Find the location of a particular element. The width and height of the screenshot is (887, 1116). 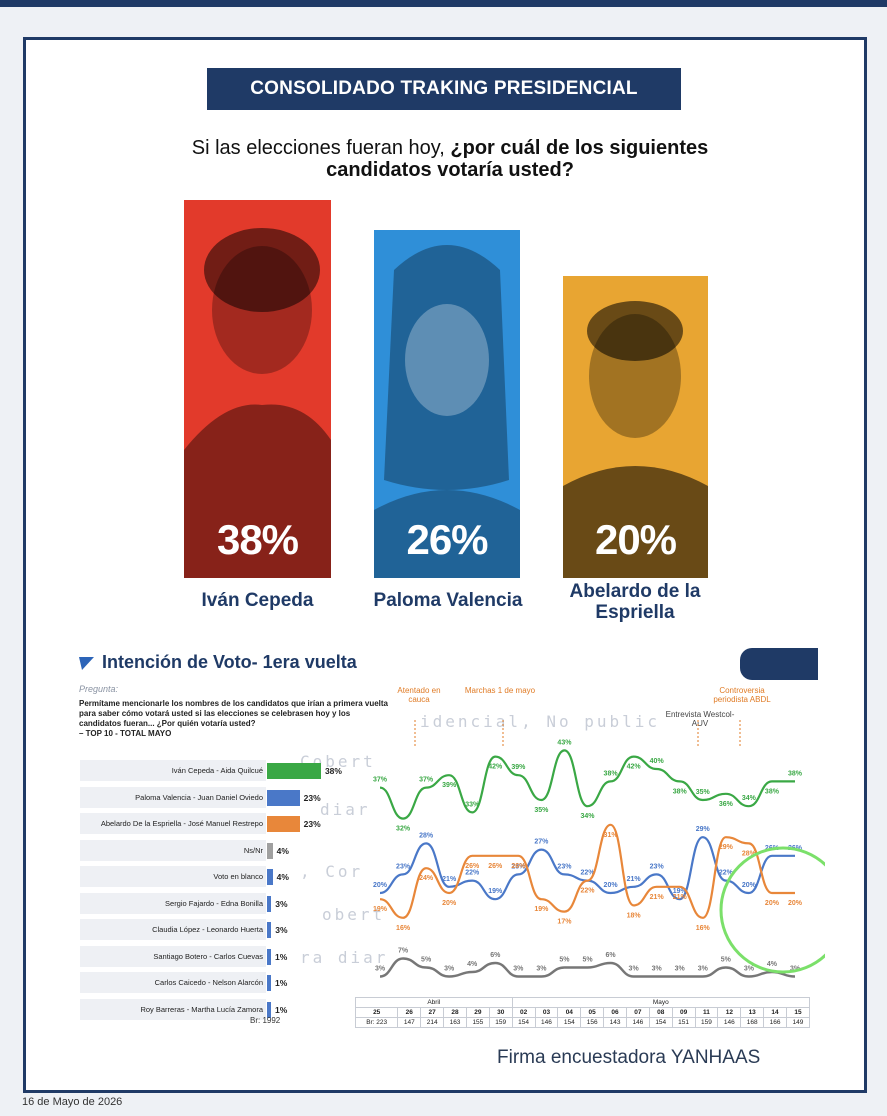

bar-category-label: Santiago Botero - Carlos Cuevas is located at coordinates (173, 956).